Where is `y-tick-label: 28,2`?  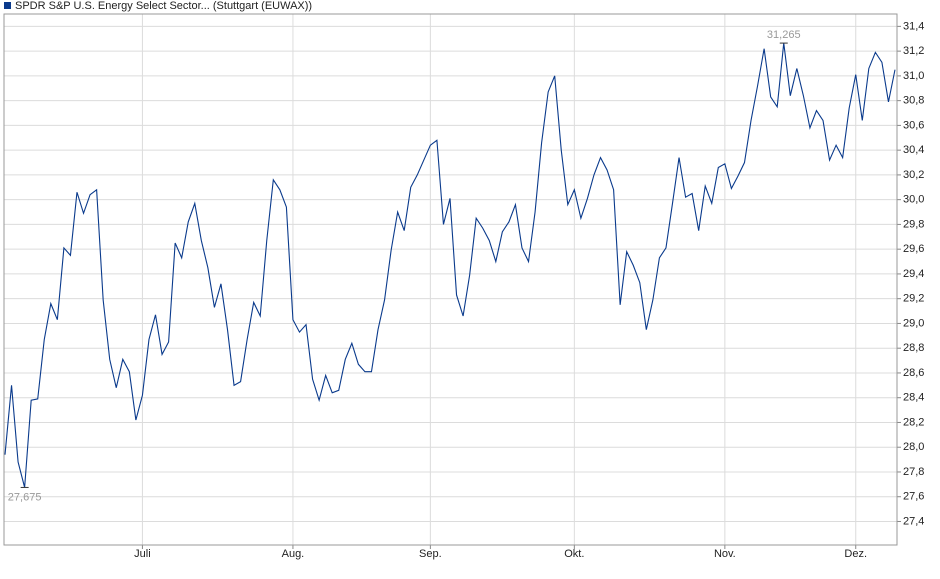
y-tick-label: 28,2 is located at coordinates (913, 422).